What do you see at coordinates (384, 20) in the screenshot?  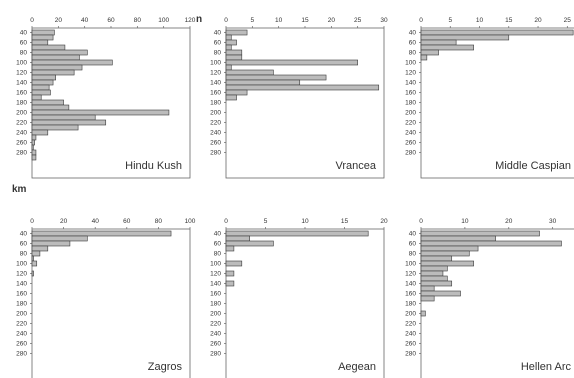 I see `count-tick-label: 30` at bounding box center [384, 20].